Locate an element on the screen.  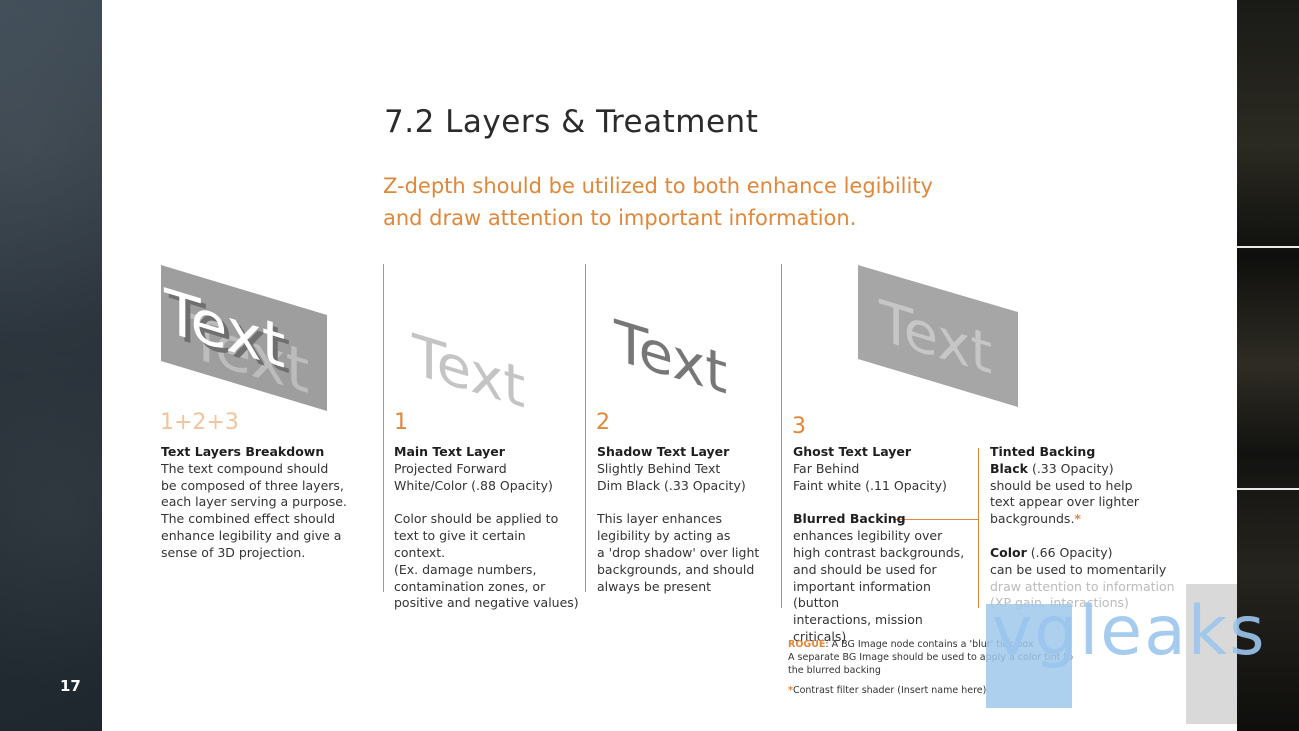
body-line: legibility by acting as is located at coordinates (664, 536).